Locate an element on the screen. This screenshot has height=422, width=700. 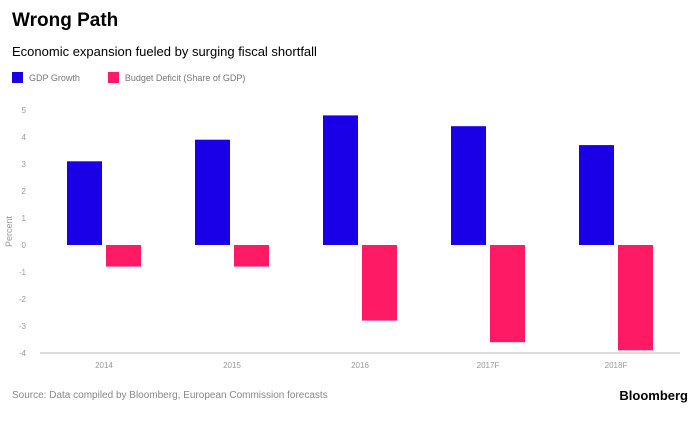
x-tick-label: 2018F is located at coordinates (616, 365).